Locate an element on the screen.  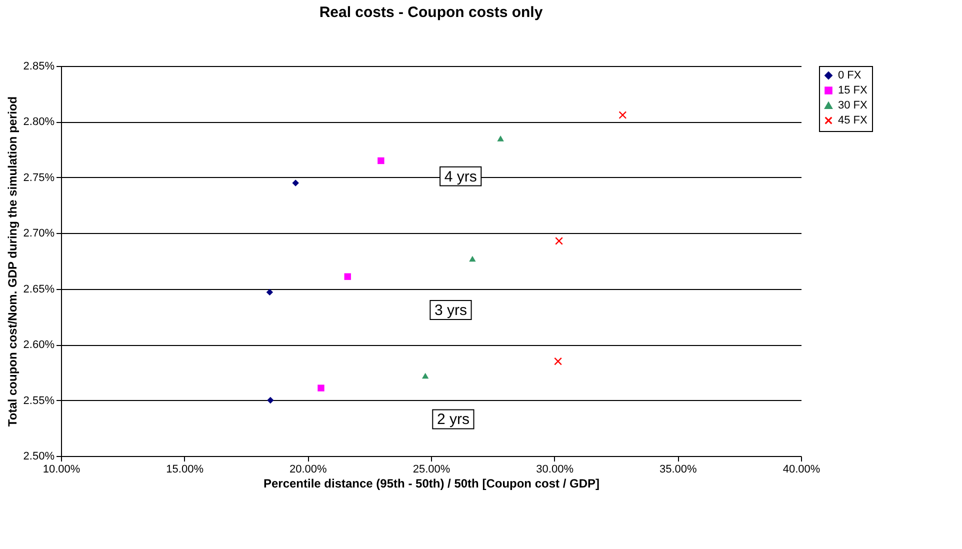
annotation: 2 yrs is located at coordinates (453, 419).